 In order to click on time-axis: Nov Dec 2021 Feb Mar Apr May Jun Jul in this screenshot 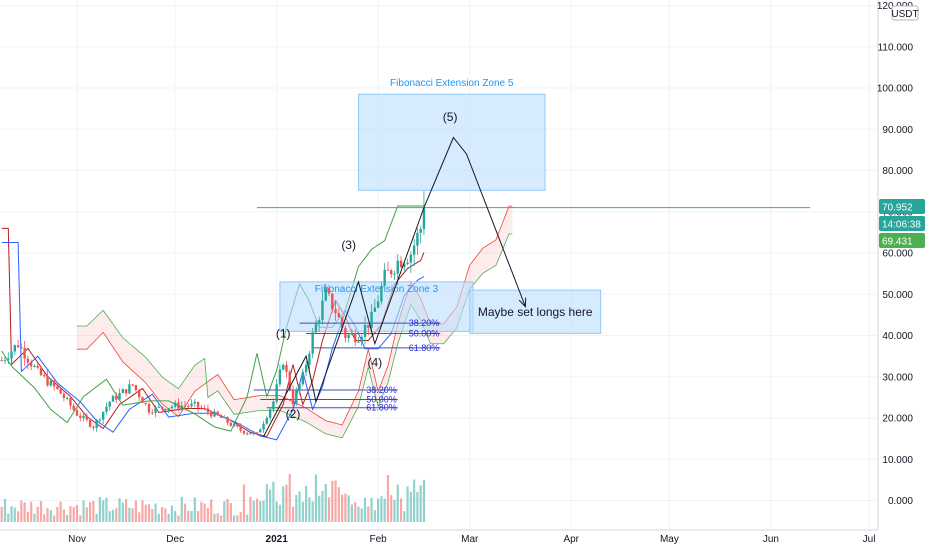, I will do `click(471, 539)`.